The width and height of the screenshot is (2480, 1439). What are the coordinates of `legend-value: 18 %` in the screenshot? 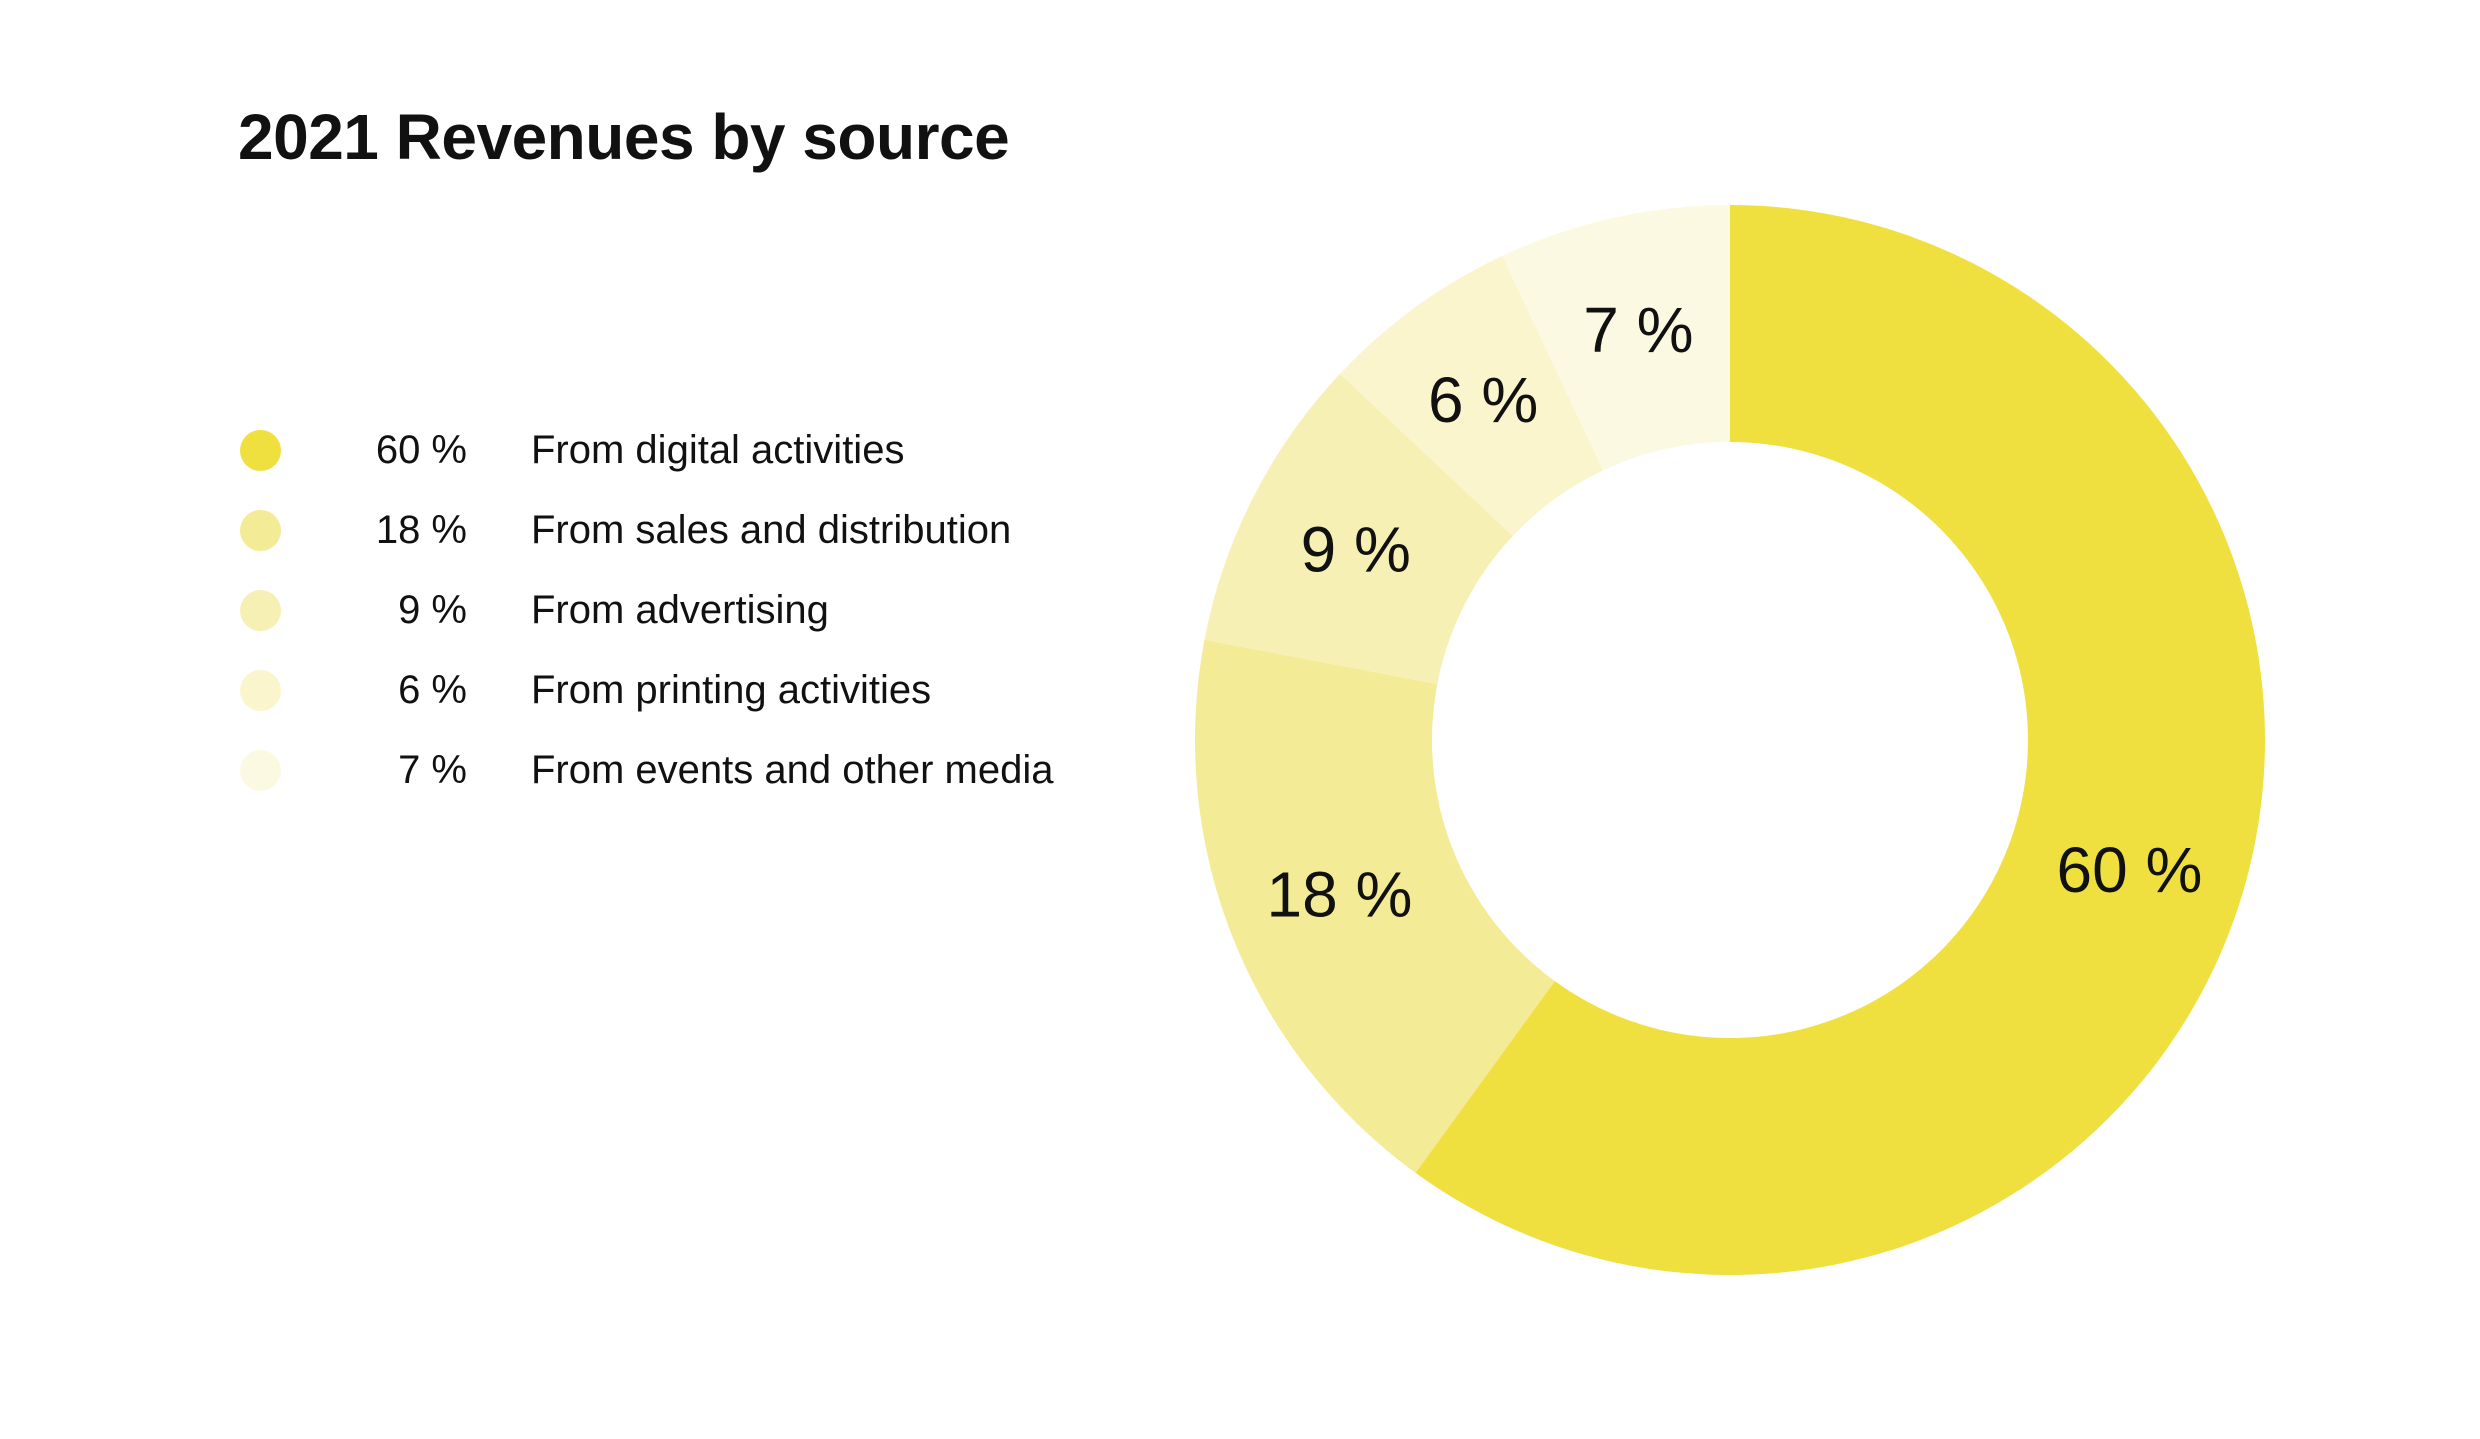 It's located at (421, 529).